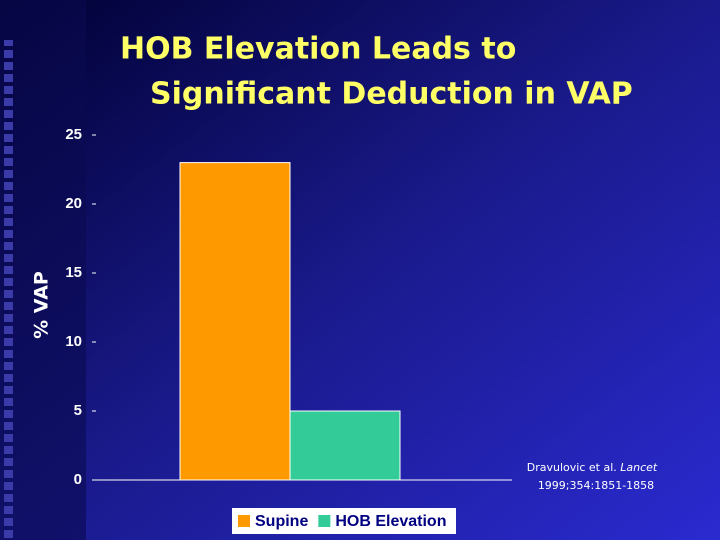 This screenshot has width=720, height=540. I want to click on legend-label: Supine, so click(281, 521).